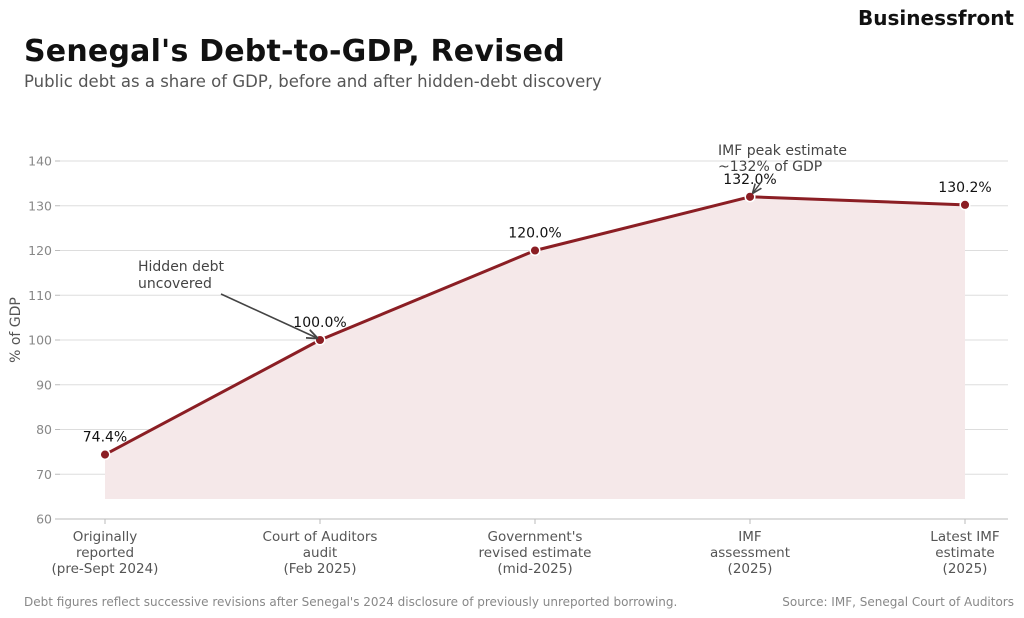 The width and height of the screenshot is (1024, 618). Describe the element at coordinates (44, 519) in the screenshot. I see `y-tick-label: 60` at that location.